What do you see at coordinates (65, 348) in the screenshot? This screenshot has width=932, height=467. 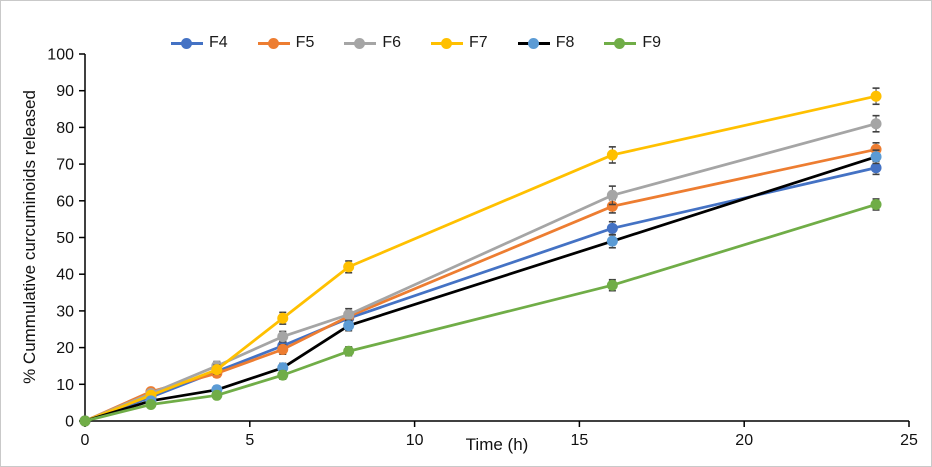 I see `y-tick-label: 20` at bounding box center [65, 348].